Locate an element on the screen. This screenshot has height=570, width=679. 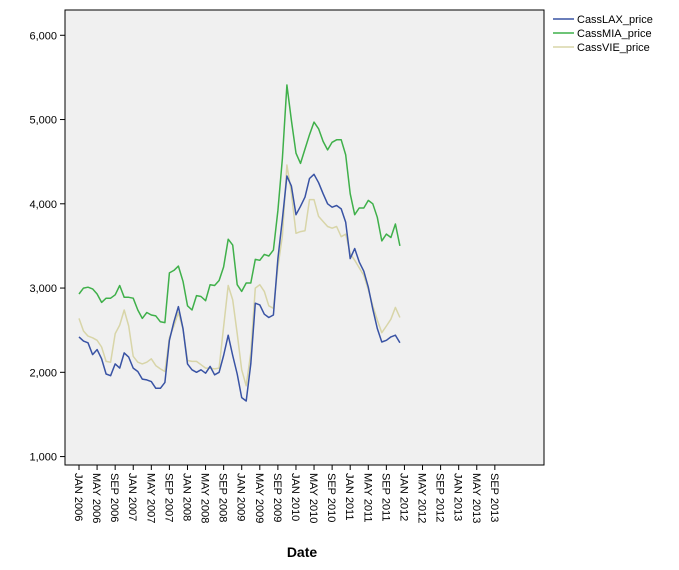
x-tick-label: JAN 2008 is located at coordinates (186, 497).